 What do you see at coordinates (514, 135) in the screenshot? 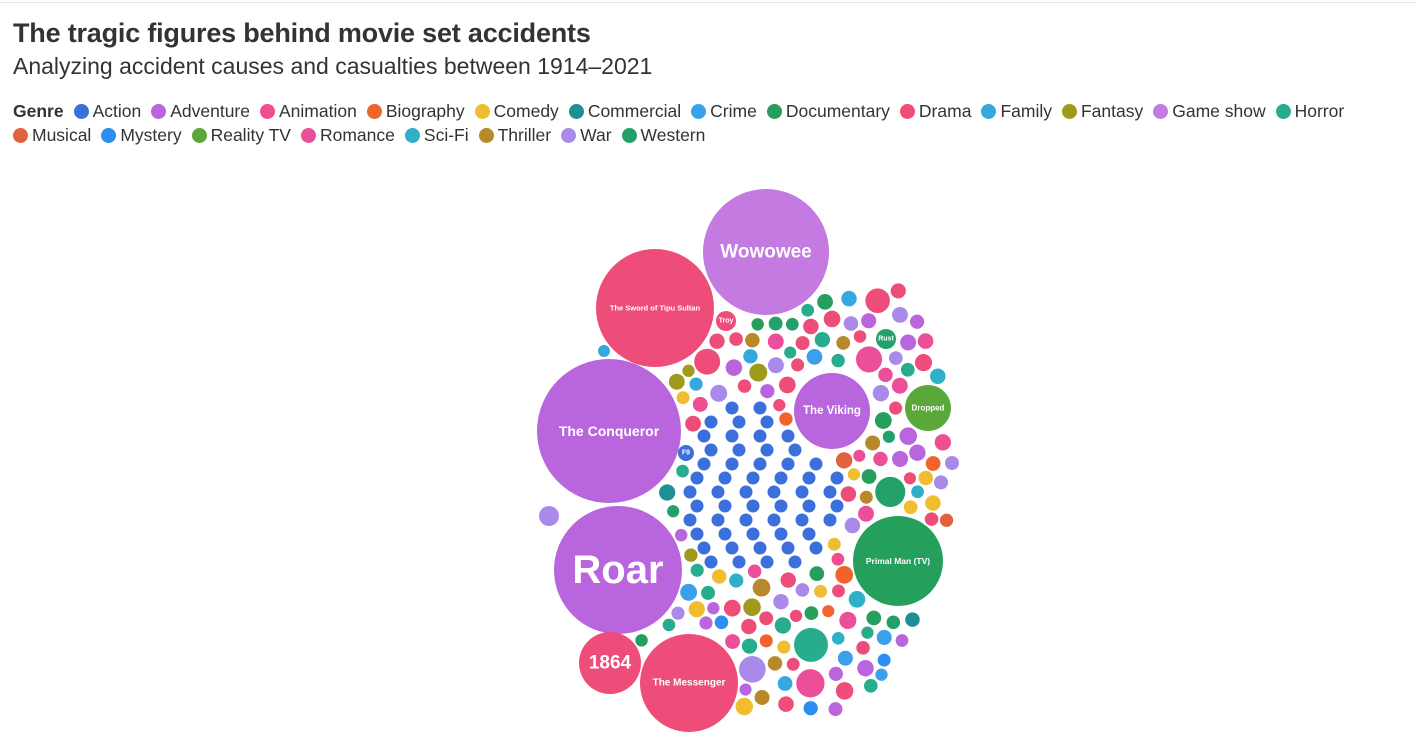
I see `legend-item-thriller: Thriller` at bounding box center [514, 135].